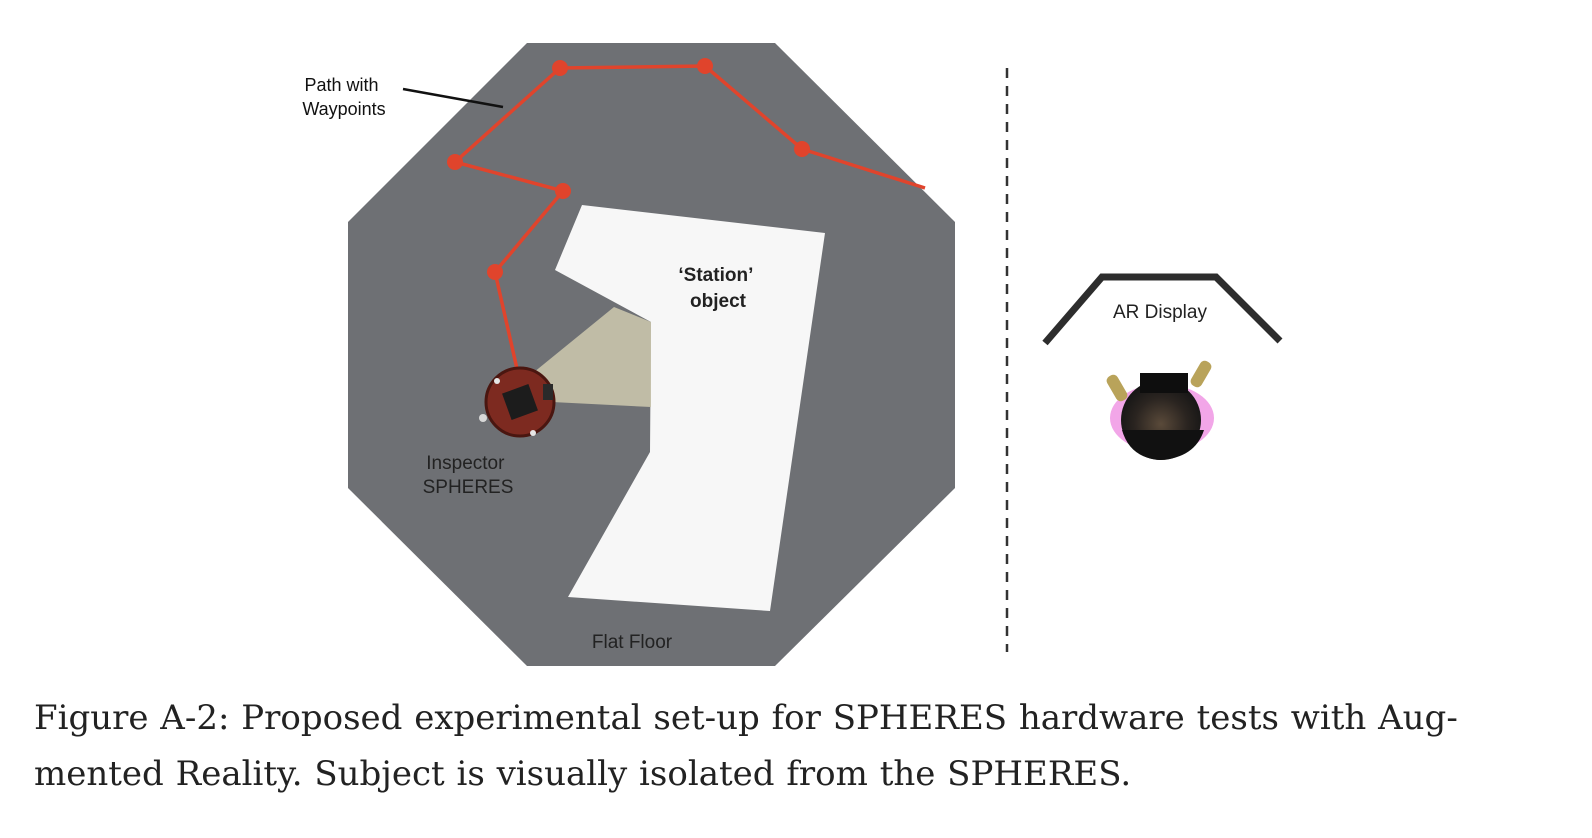  Describe the element at coordinates (589, 357) in the screenshot. I see `inspector-view-cone` at that location.